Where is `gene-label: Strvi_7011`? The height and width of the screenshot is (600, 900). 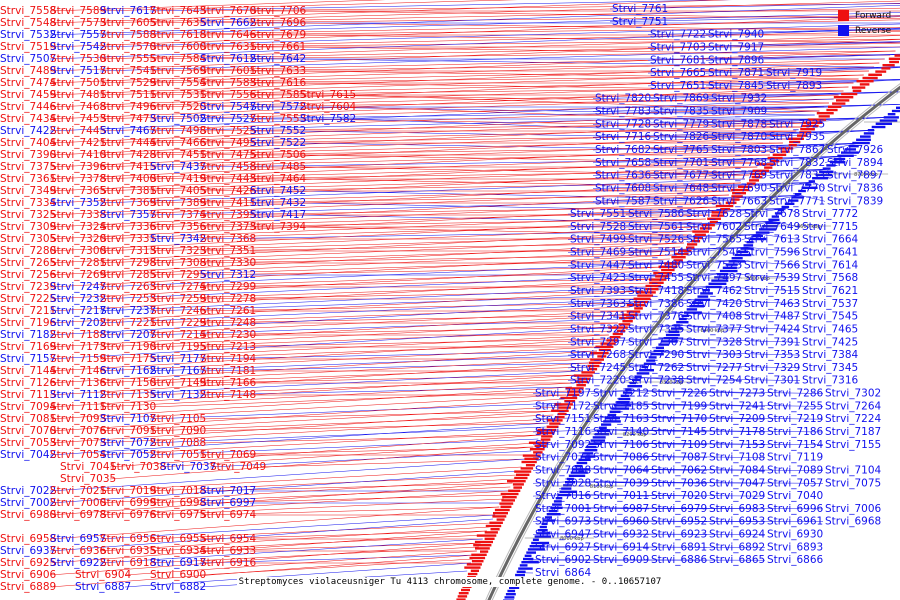 gene-label: Strvi_7011 is located at coordinates (621, 496).